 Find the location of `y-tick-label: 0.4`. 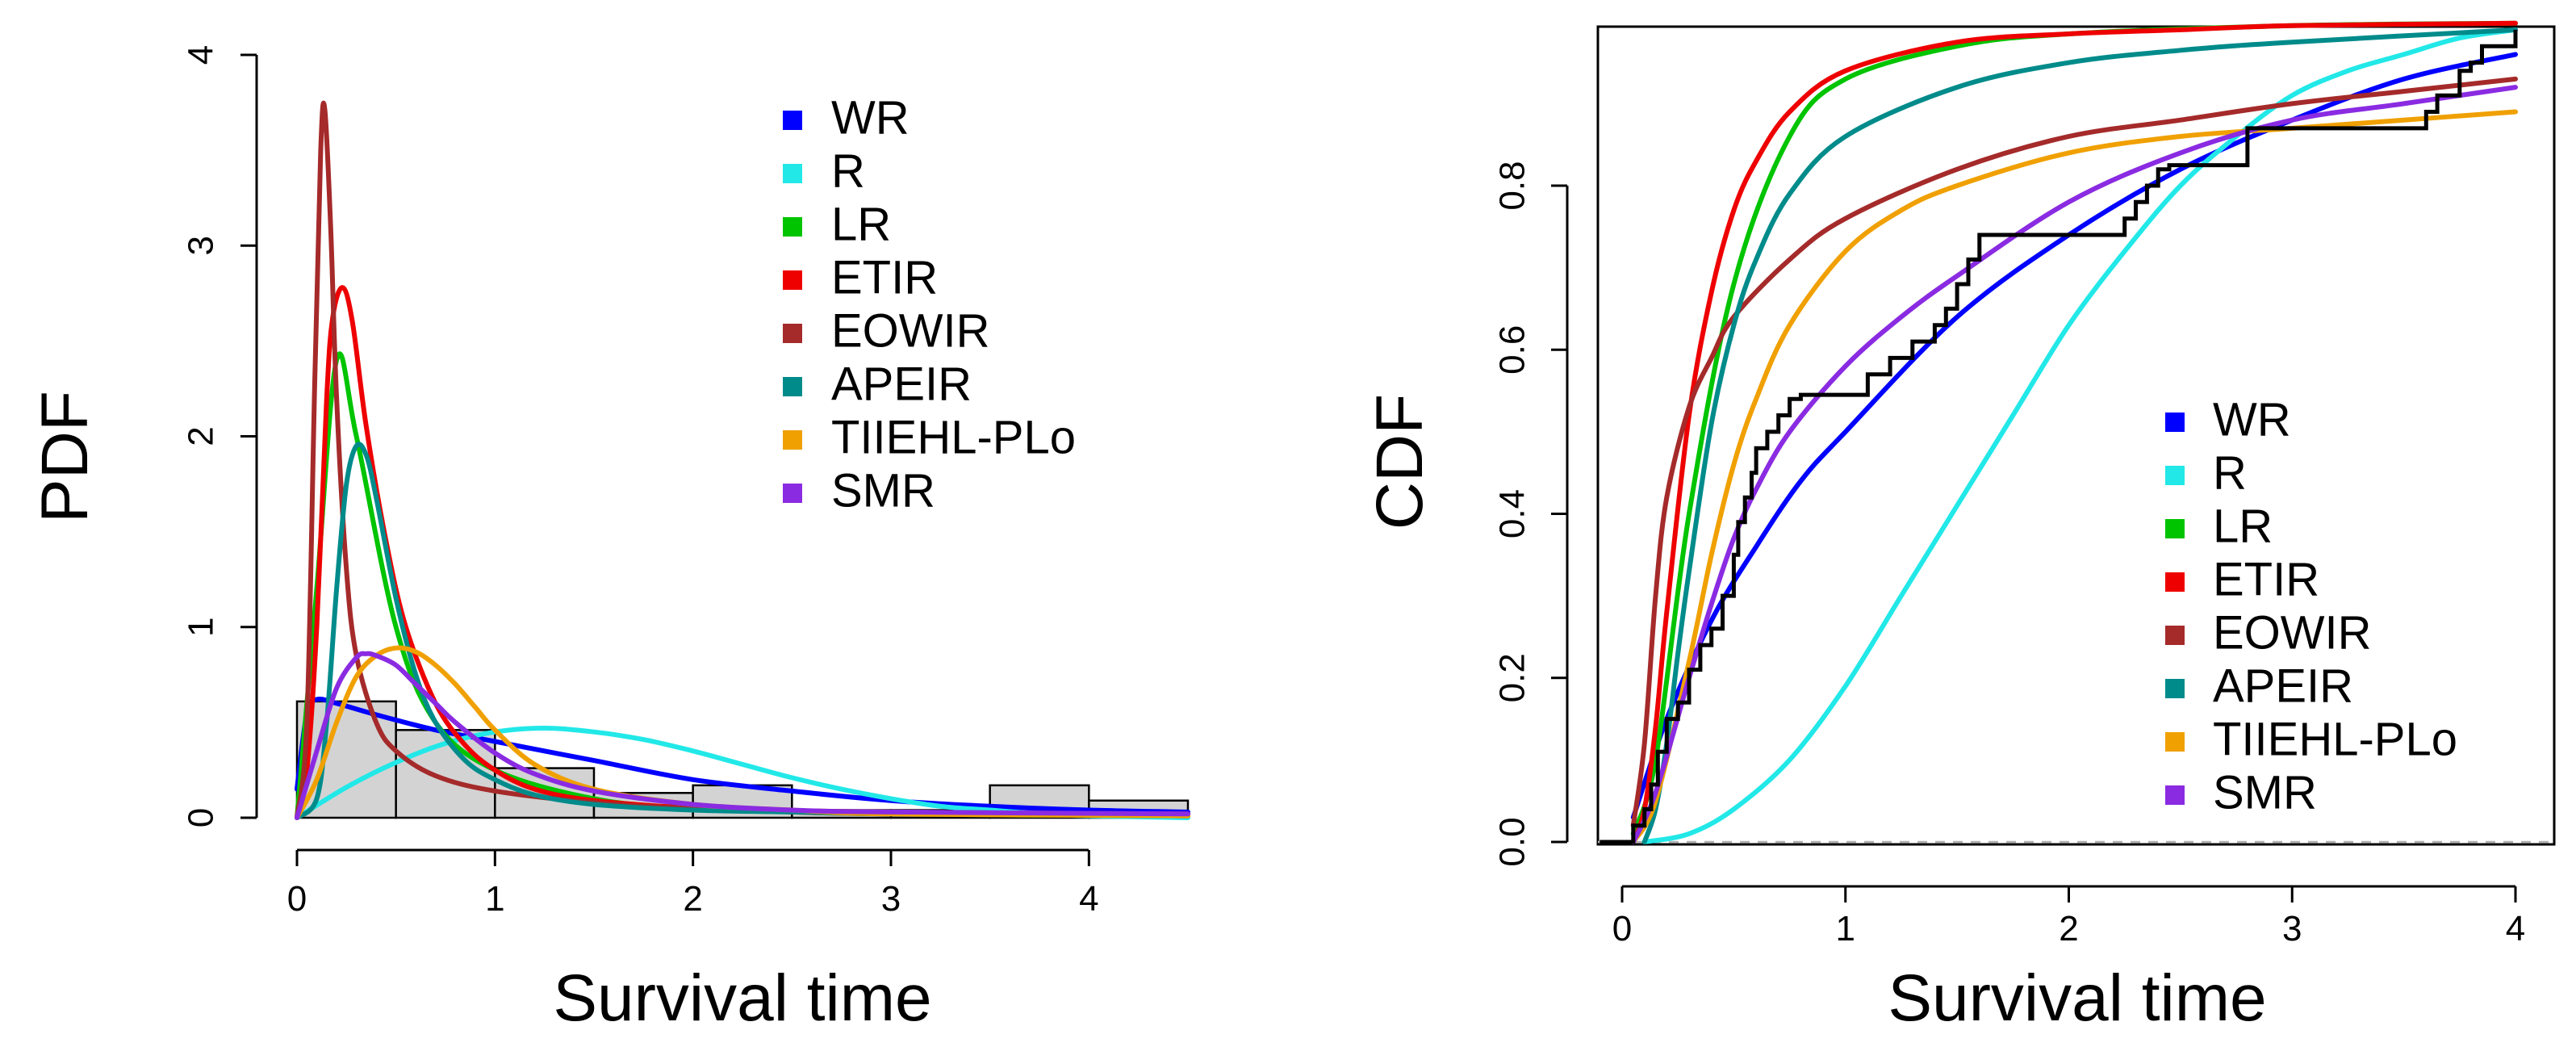

y-tick-label: 0.4 is located at coordinates (1513, 513).